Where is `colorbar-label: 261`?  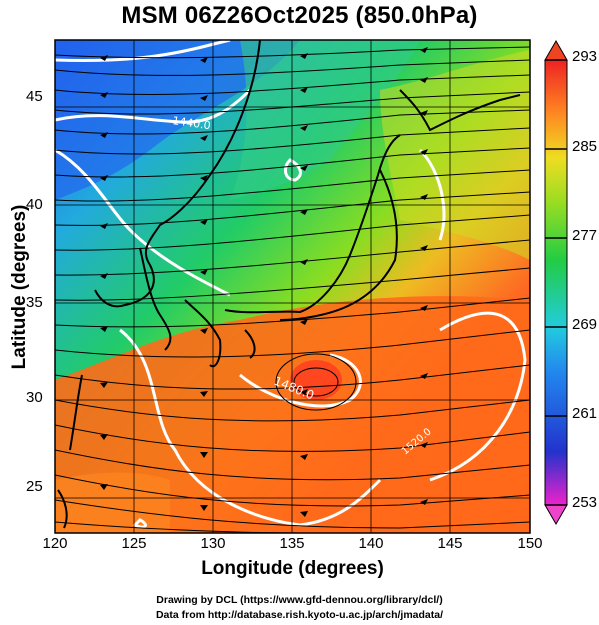
colorbar-label: 261 is located at coordinates (585, 413).